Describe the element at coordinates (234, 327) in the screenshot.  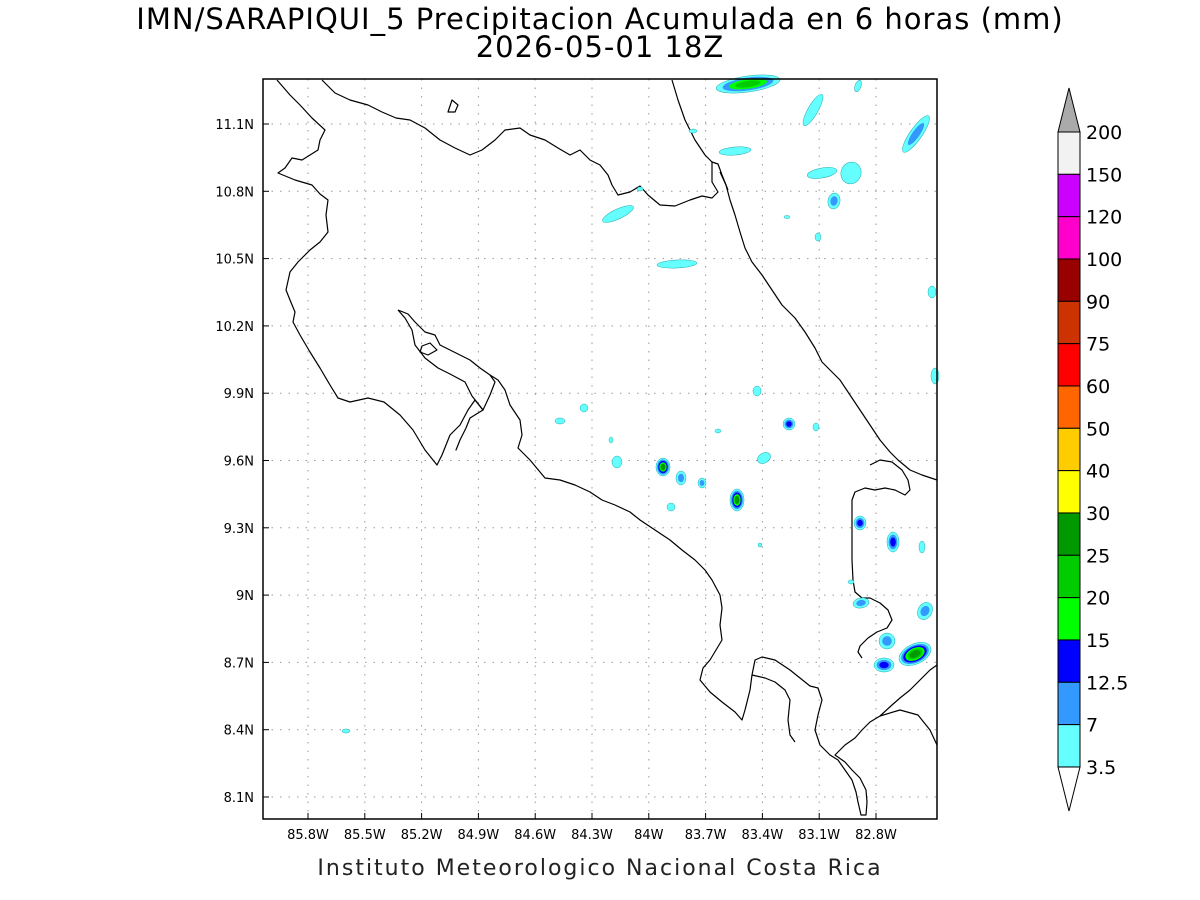
I see `lat-tick-label: 10.2N` at that location.